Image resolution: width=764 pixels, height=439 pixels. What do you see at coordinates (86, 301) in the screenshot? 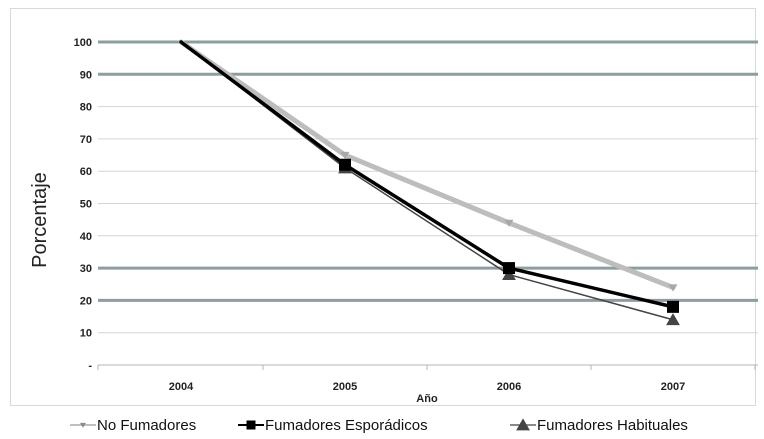
I see `y-tick-label: 20` at bounding box center [86, 301].